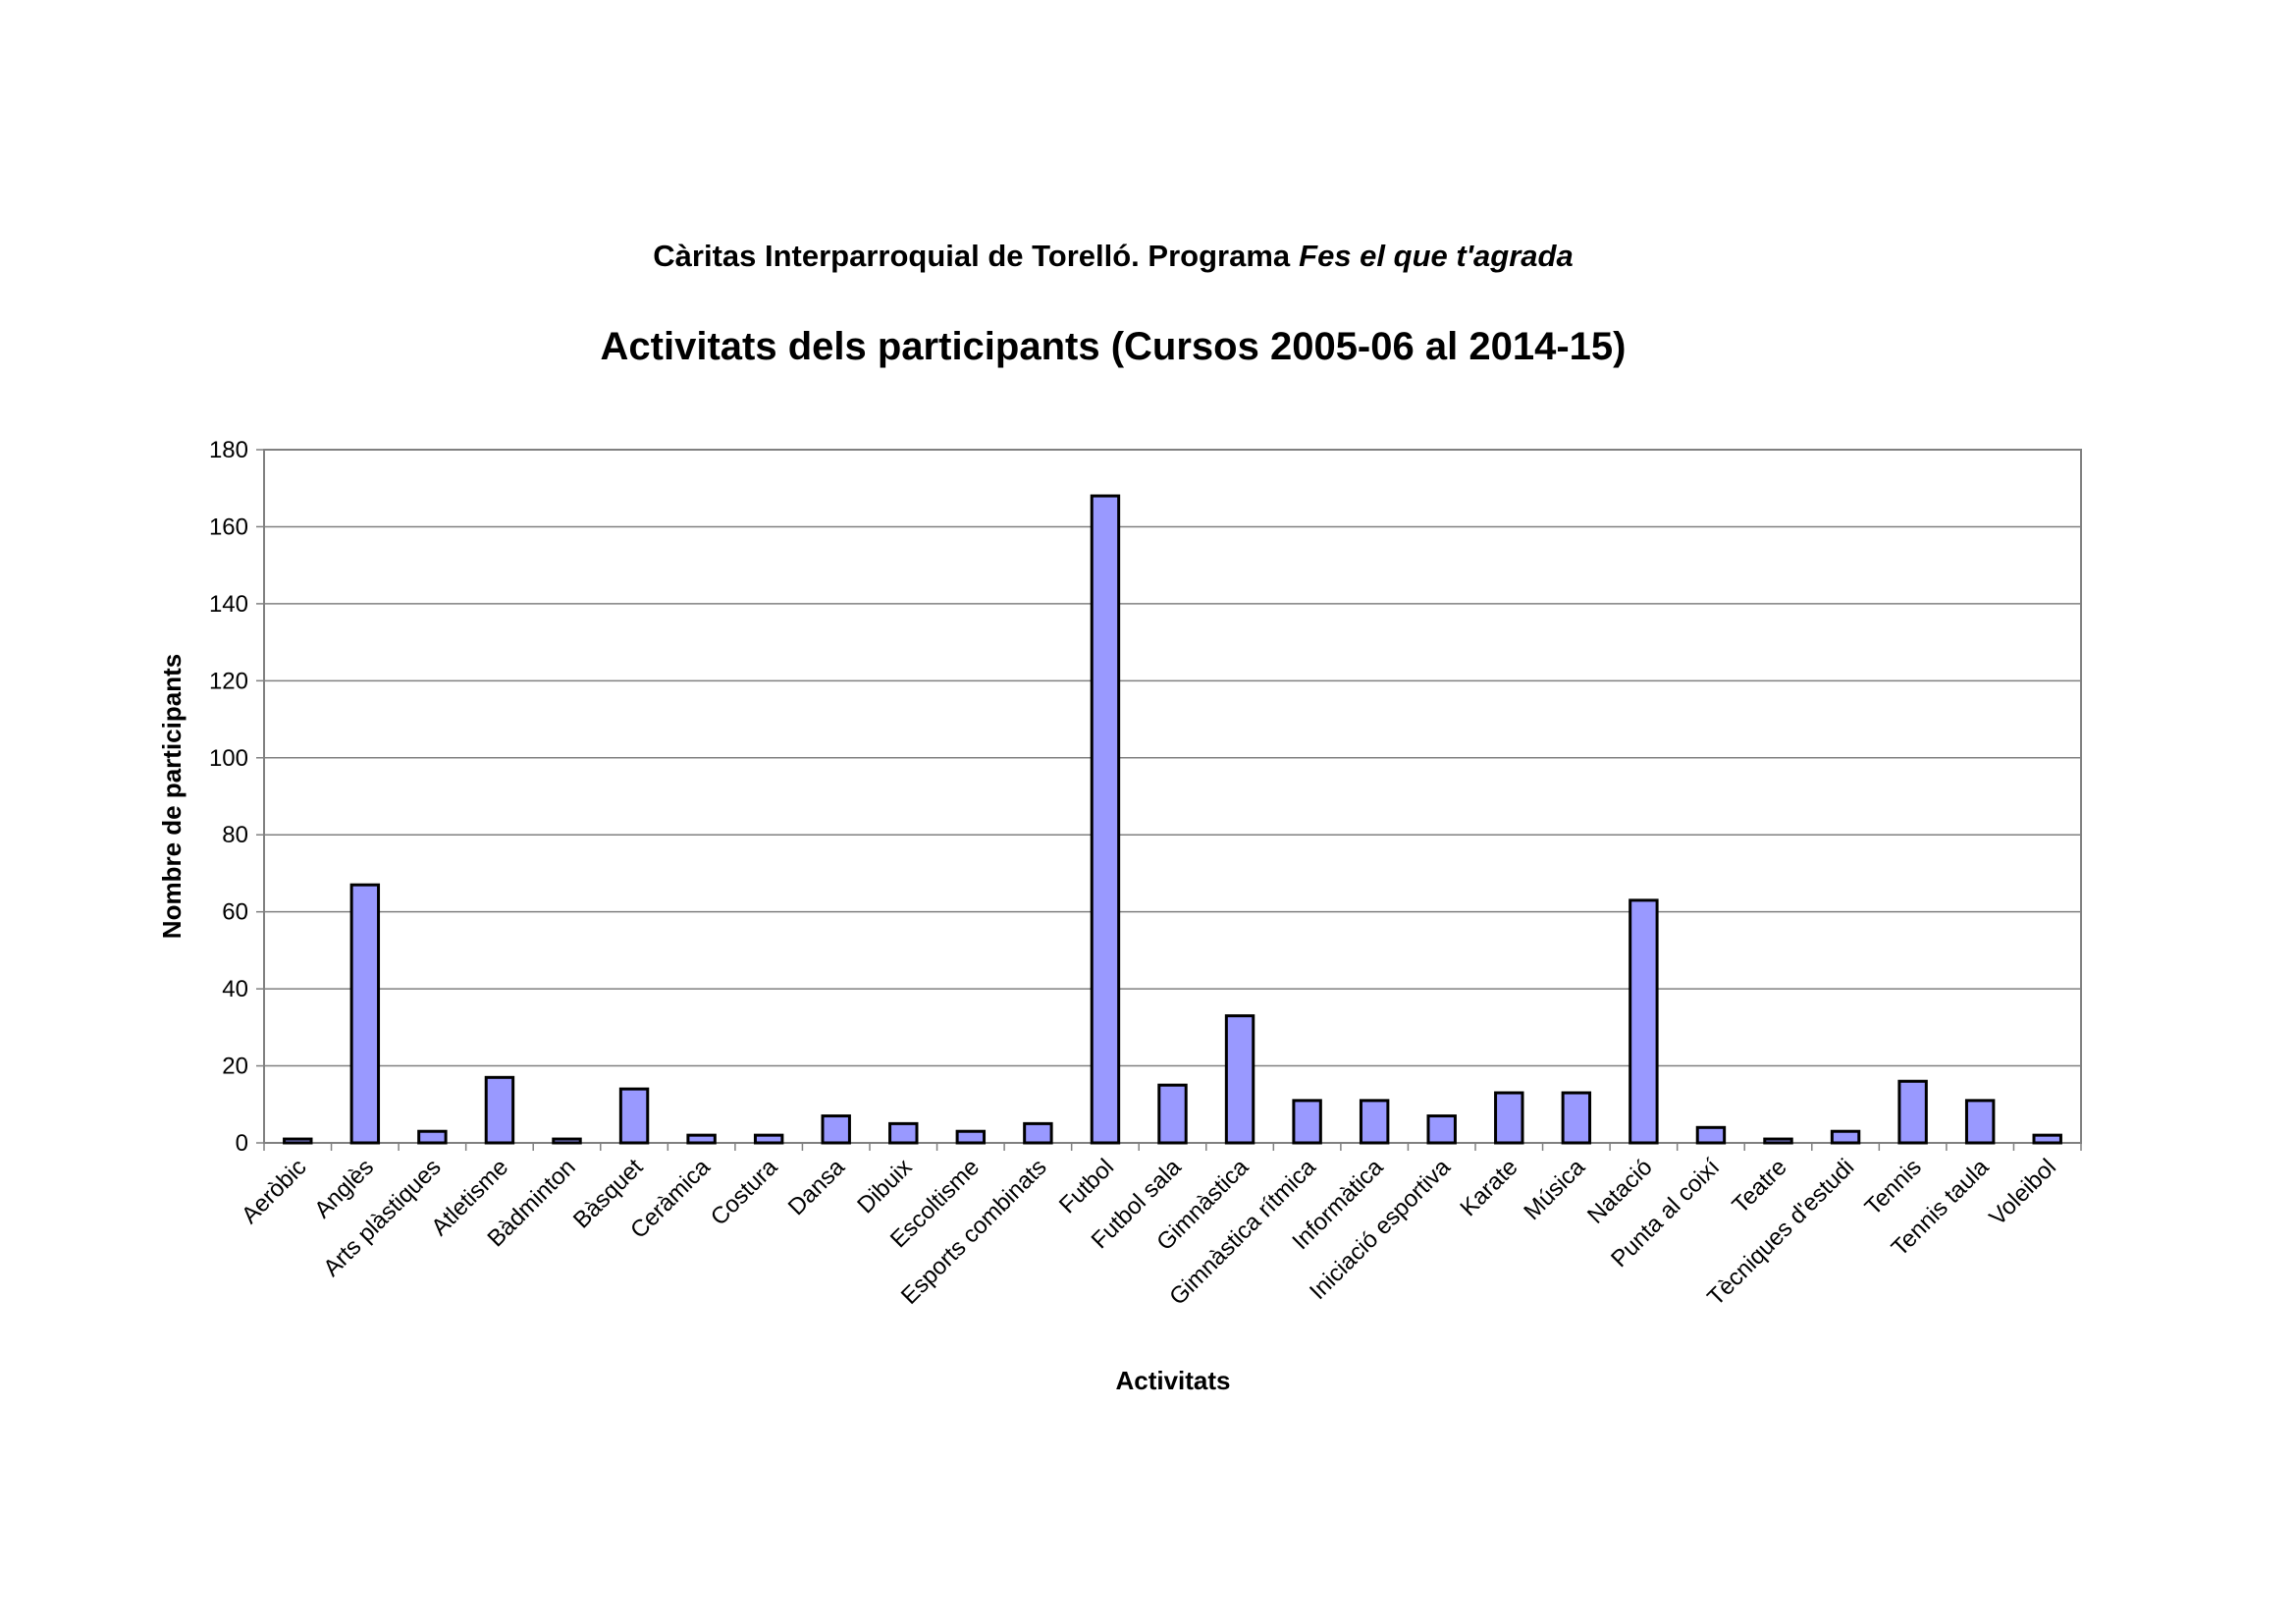  Describe the element at coordinates (228, 450) in the screenshot. I see `y-tick-label: 180` at that location.